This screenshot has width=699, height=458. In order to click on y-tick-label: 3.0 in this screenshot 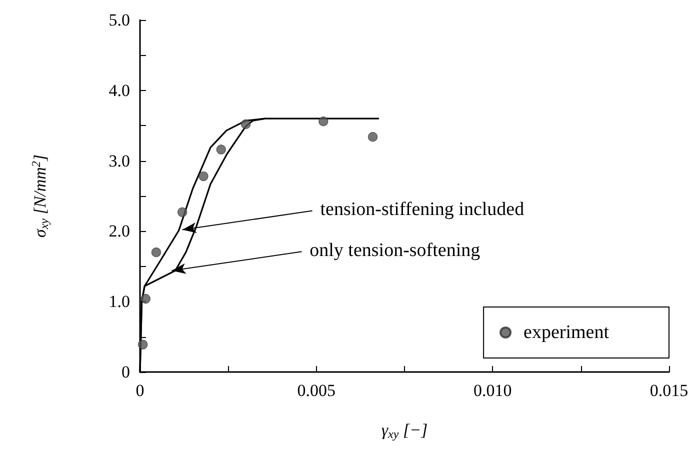, I will do `click(119, 160)`.